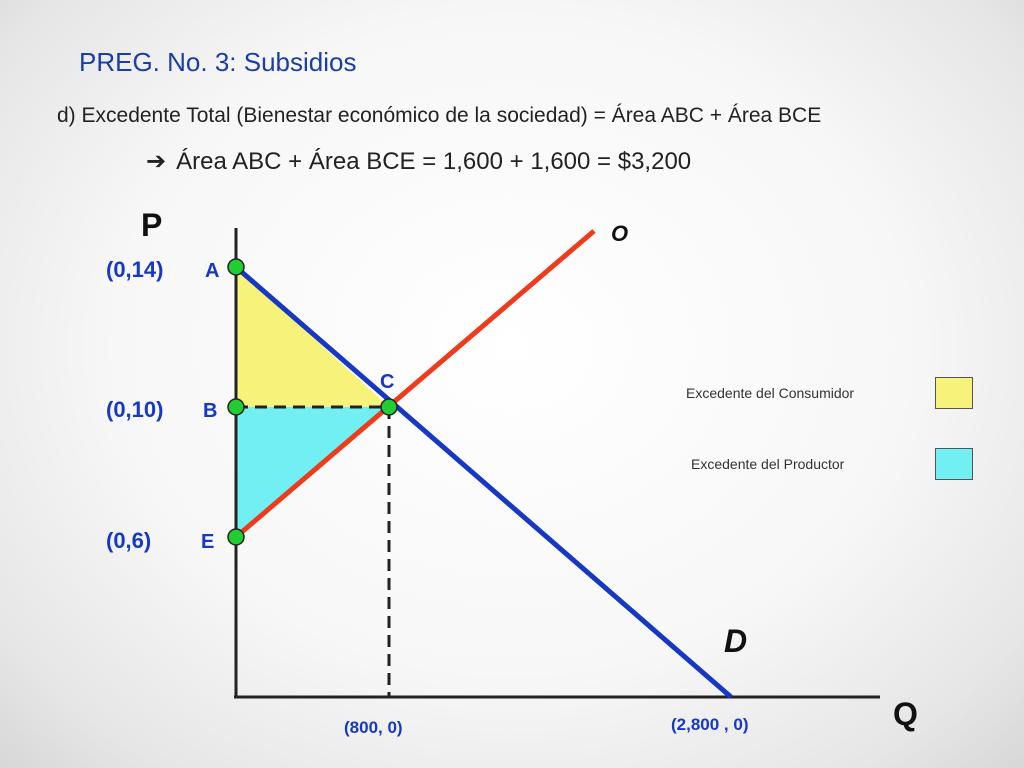 This screenshot has height=768, width=1024. I want to click on legend-consumer-surplus-swatch, so click(954, 393).